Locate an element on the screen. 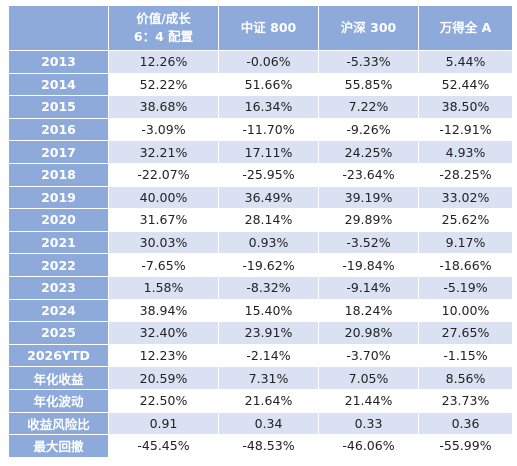 The height and width of the screenshot is (466, 517). cell: 9.17% is located at coordinates (465, 242).